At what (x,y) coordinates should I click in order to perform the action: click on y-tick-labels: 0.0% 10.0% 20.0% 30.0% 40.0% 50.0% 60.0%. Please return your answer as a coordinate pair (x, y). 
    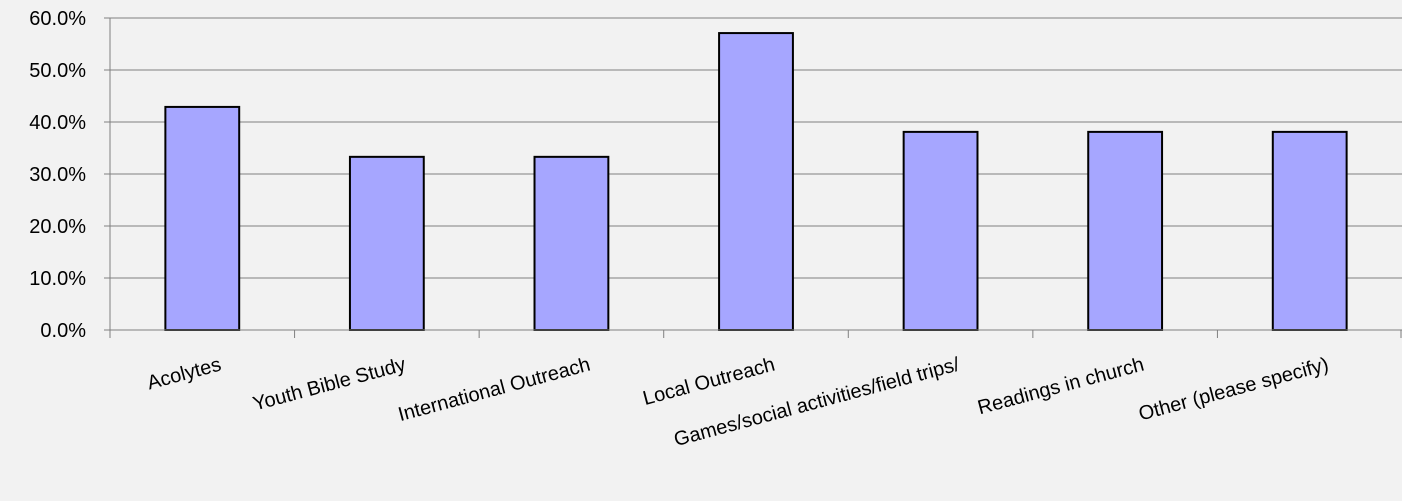
    Looking at the image, I should click on (57, 175).